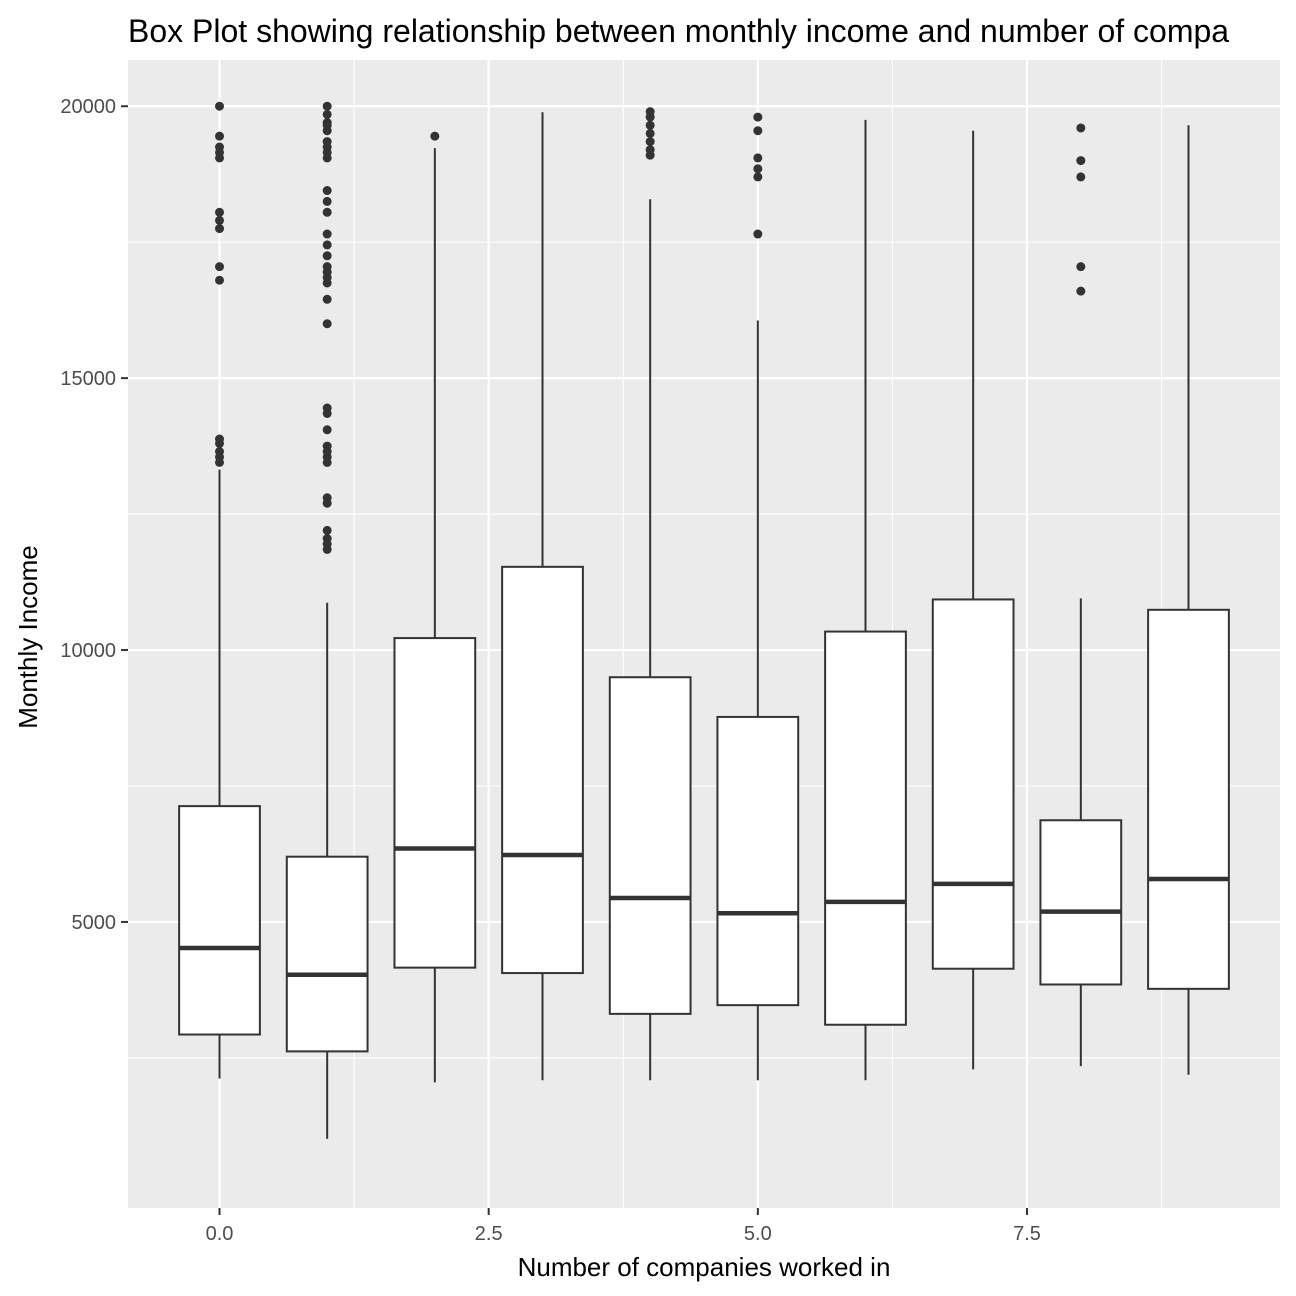 Image resolution: width=1296 pixels, height=1296 pixels. What do you see at coordinates (88, 107) in the screenshot?
I see `y-tick-label: 20000` at bounding box center [88, 107].